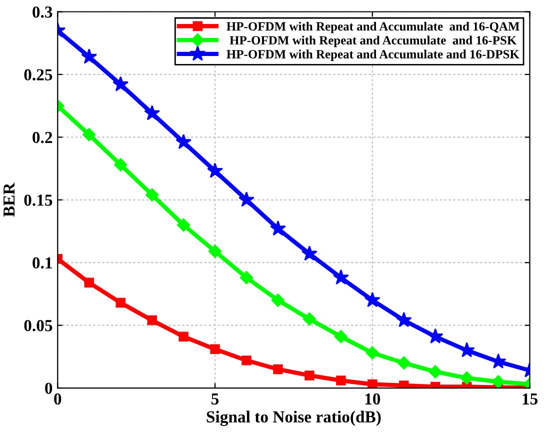 The width and height of the screenshot is (549, 435). What do you see at coordinates (42, 263) in the screenshot?
I see `y-tick-label: 0.1` at bounding box center [42, 263].